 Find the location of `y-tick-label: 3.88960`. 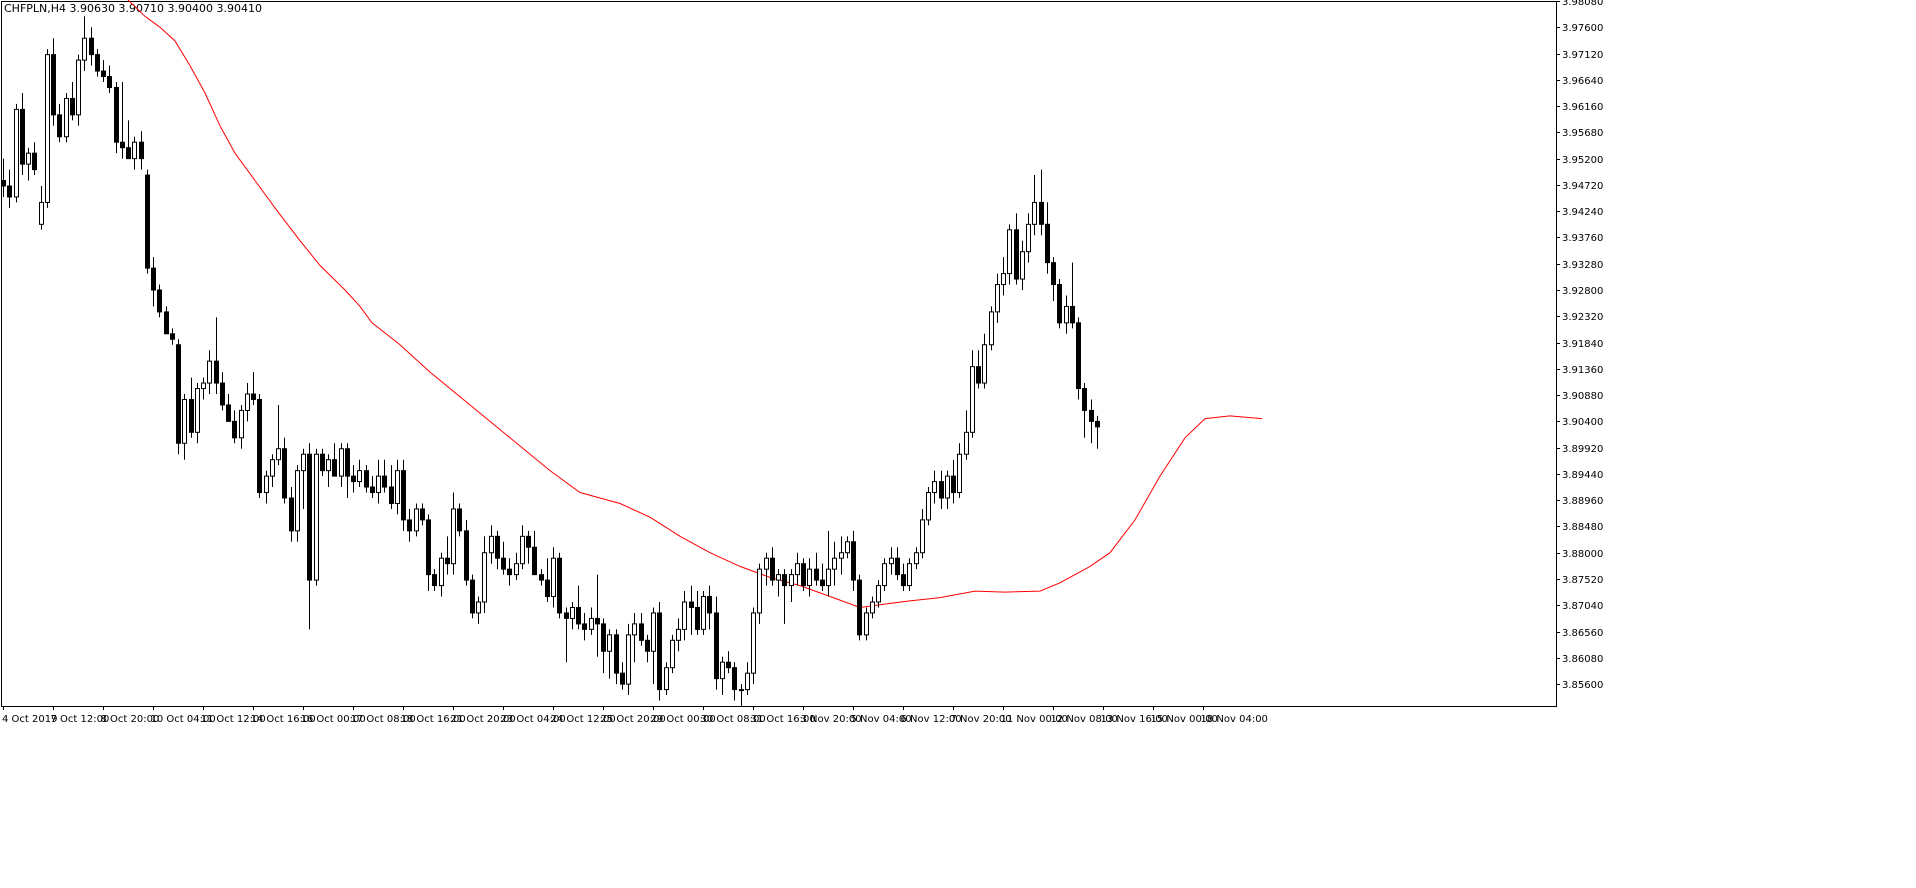

y-tick-label: 3.88960 is located at coordinates (1582, 501).